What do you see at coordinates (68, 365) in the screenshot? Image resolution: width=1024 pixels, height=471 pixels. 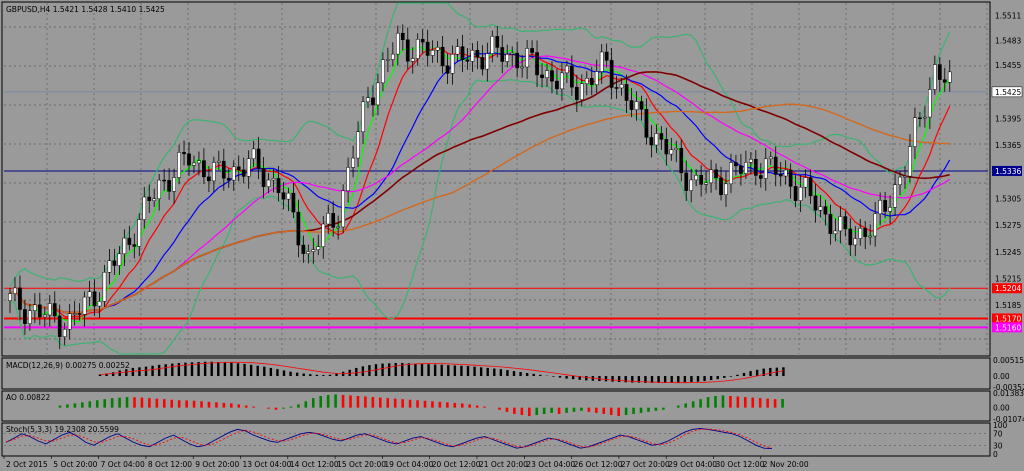 I see `macd-title: MACD(12,26,9) 0.00275 0.00252` at bounding box center [68, 365].